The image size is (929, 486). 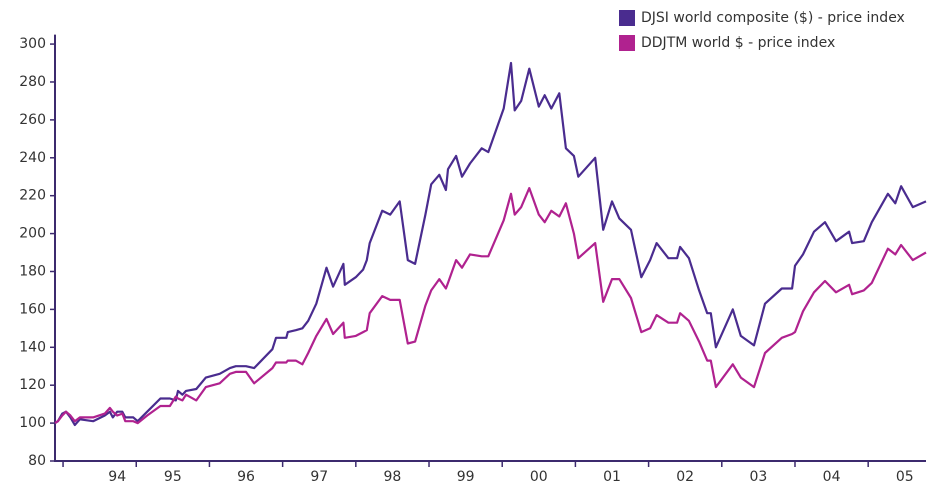 What do you see at coordinates (758, 477) in the screenshot?
I see `x-tick-label: 03` at bounding box center [758, 477].